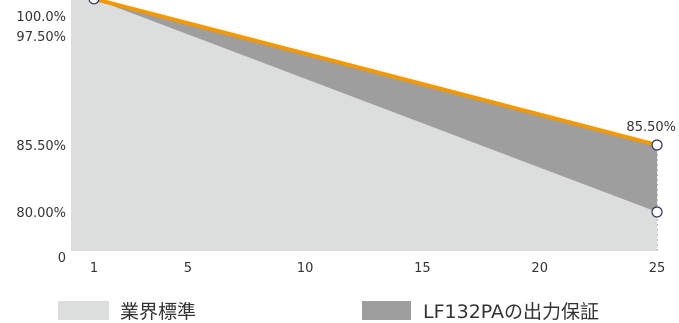 This screenshot has height=323, width=679. Describe the element at coordinates (305, 268) in the screenshot. I see `x-tick-label: 10` at that location.